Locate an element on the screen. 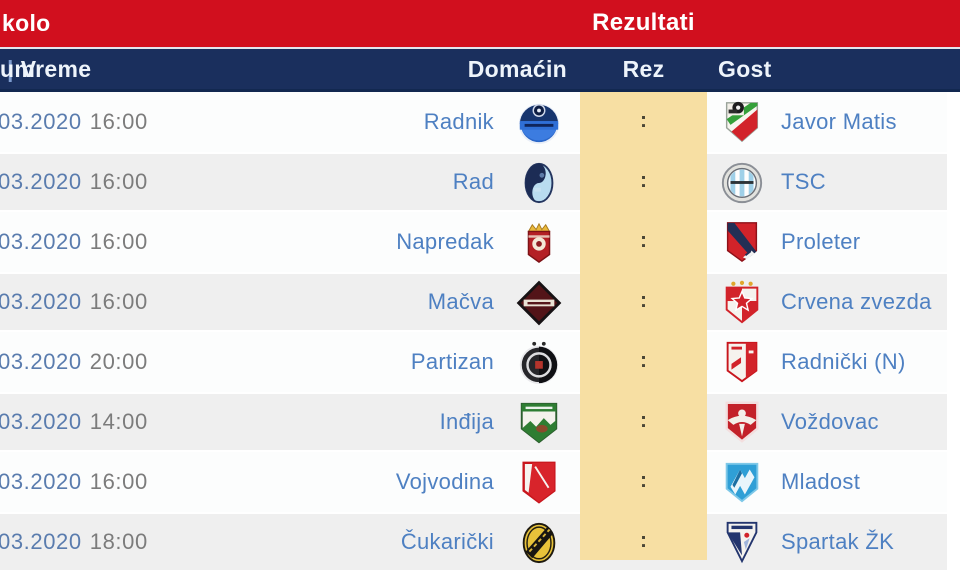 This screenshot has width=960, height=572. home-team-link: Rad is located at coordinates (473, 181).